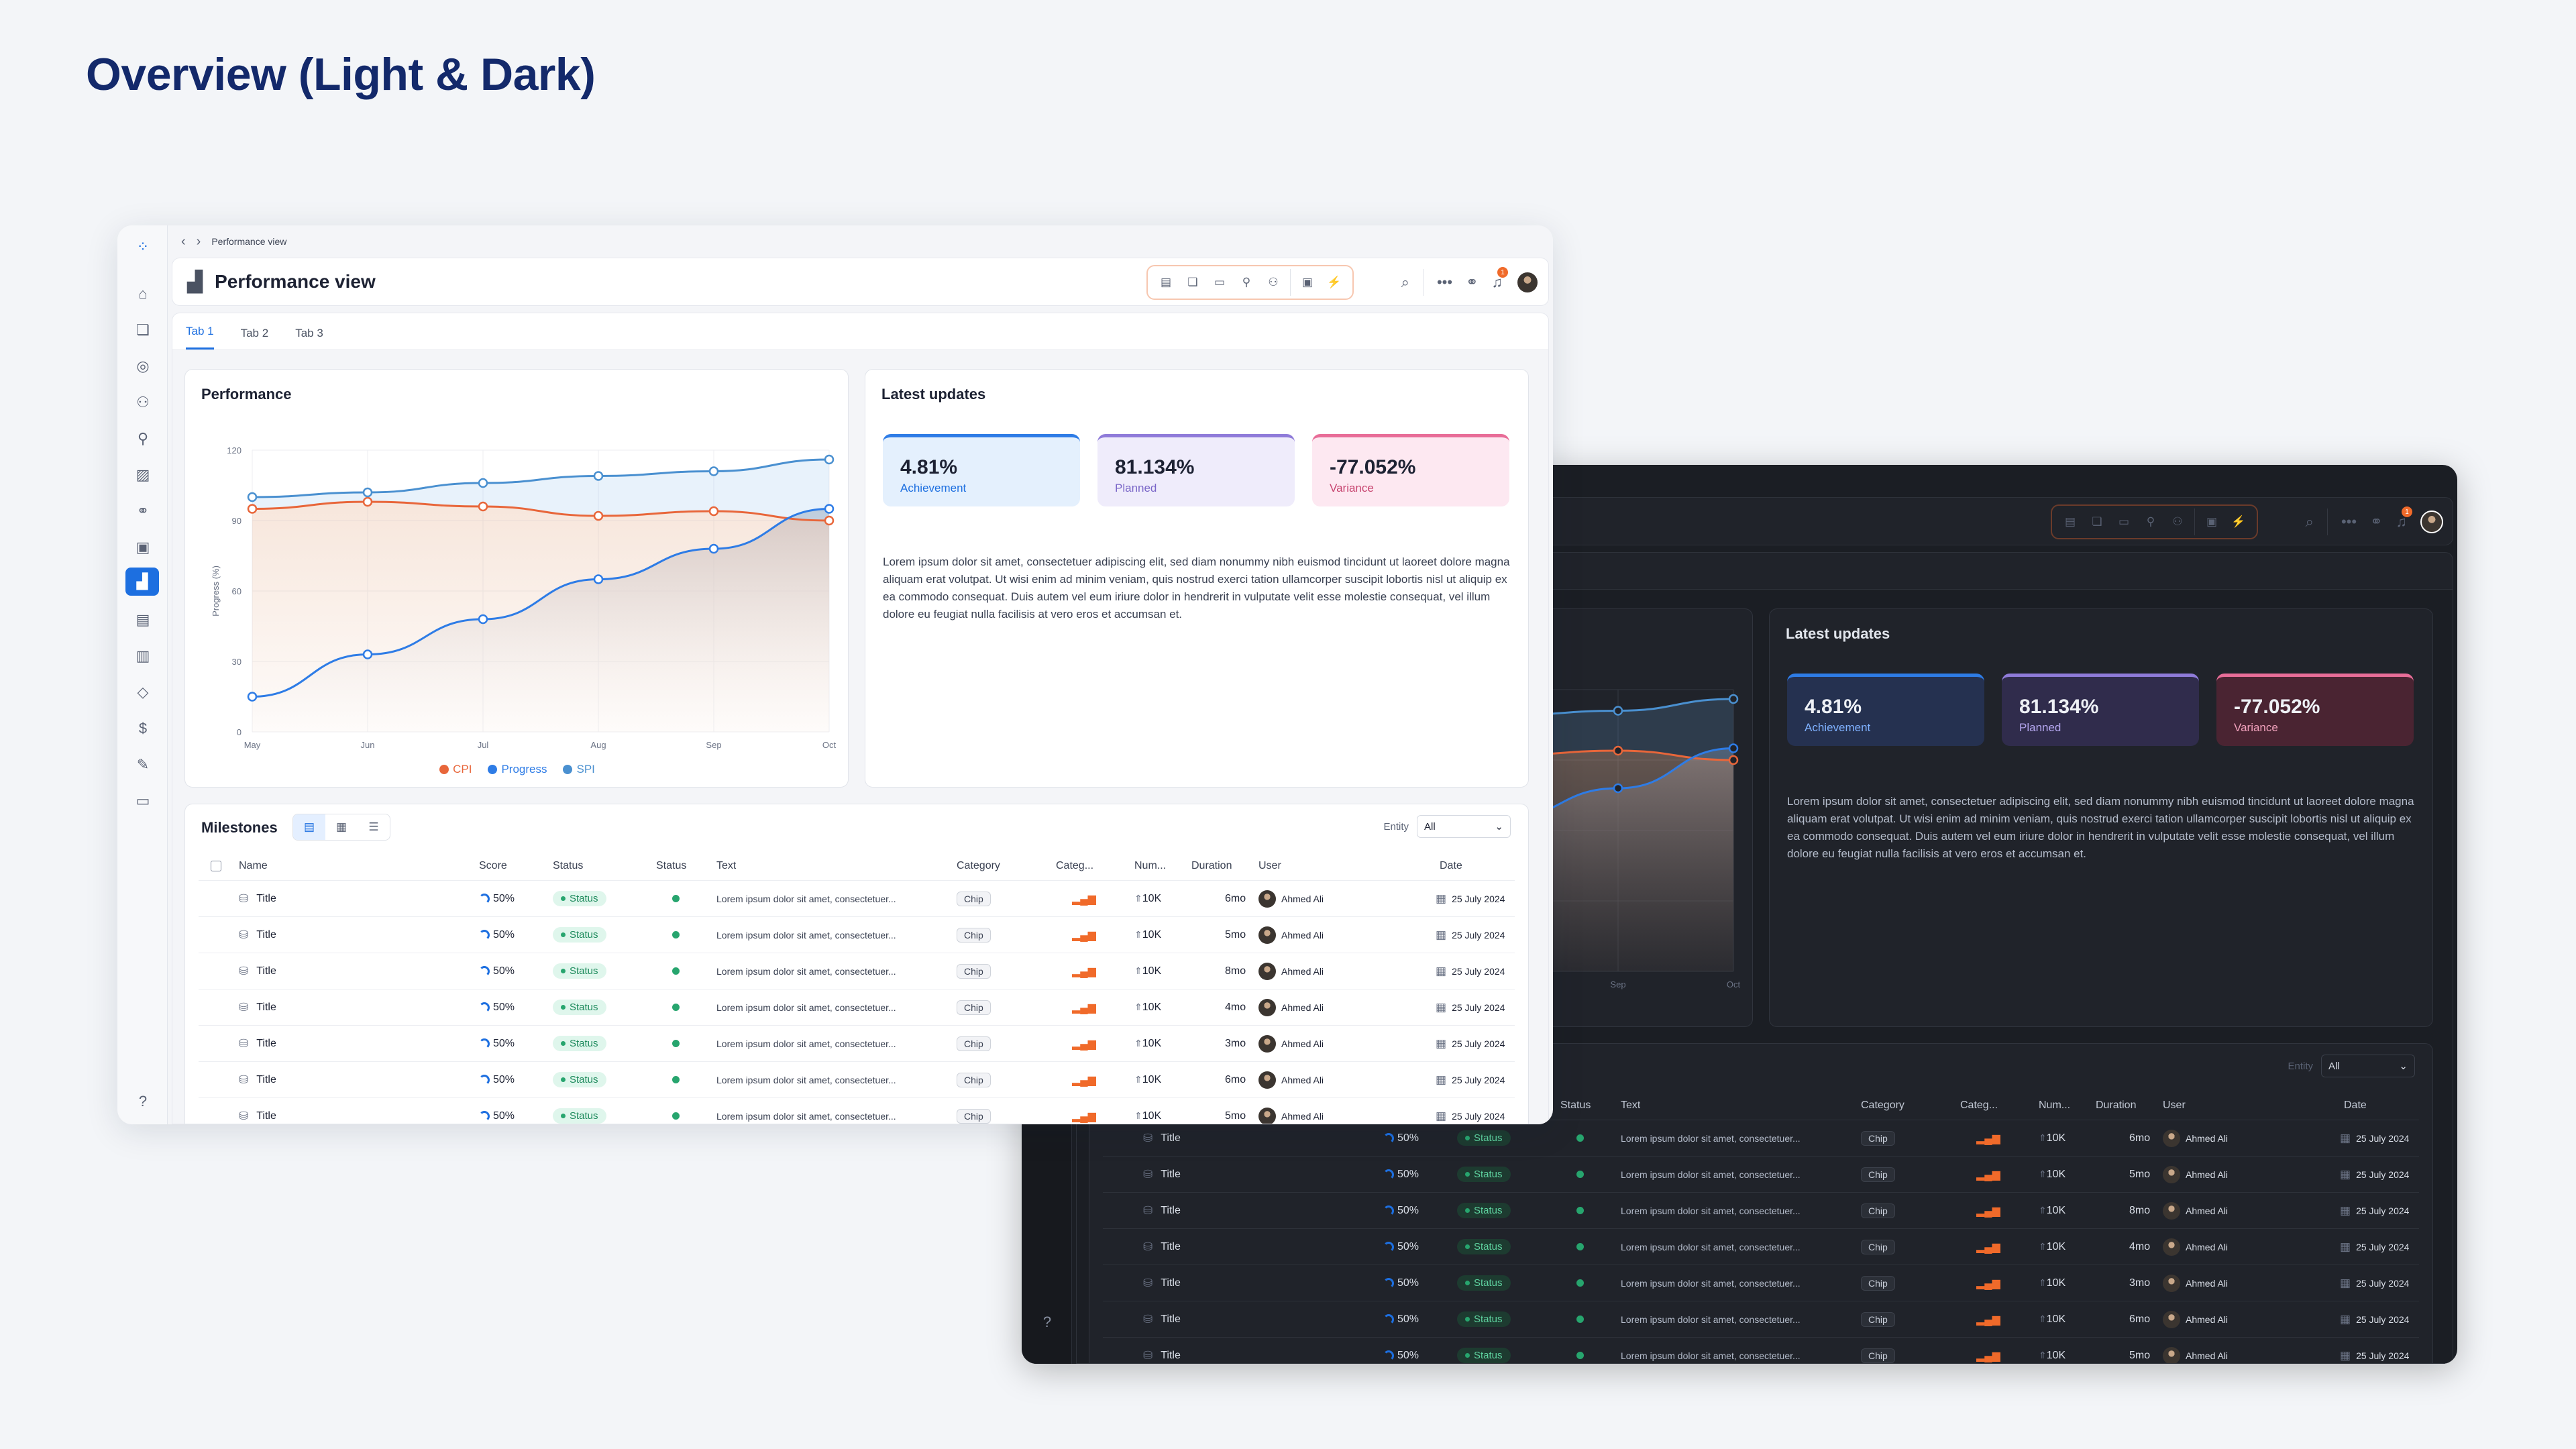  Describe the element at coordinates (1451, 865) in the screenshot. I see `column-header: Date` at that location.